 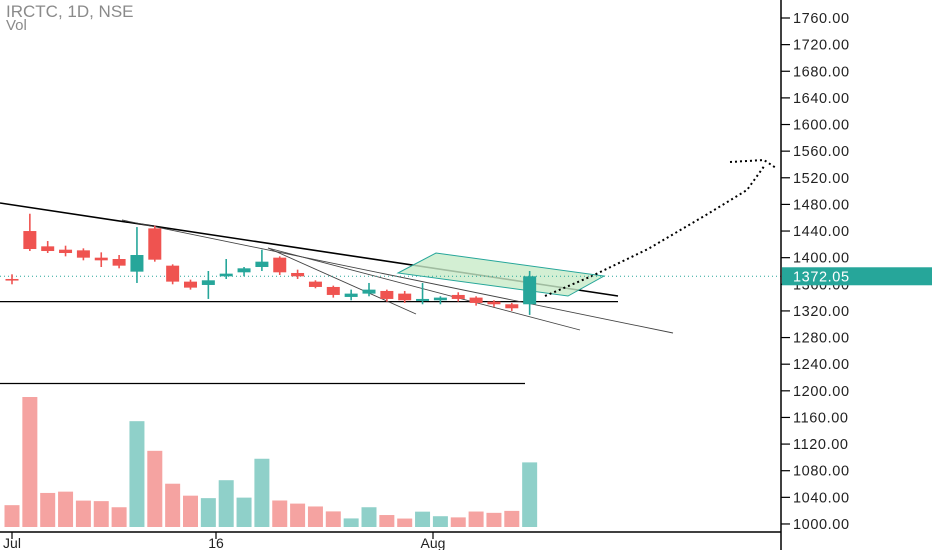 I want to click on time-tick-label: Aug, so click(x=433, y=542).